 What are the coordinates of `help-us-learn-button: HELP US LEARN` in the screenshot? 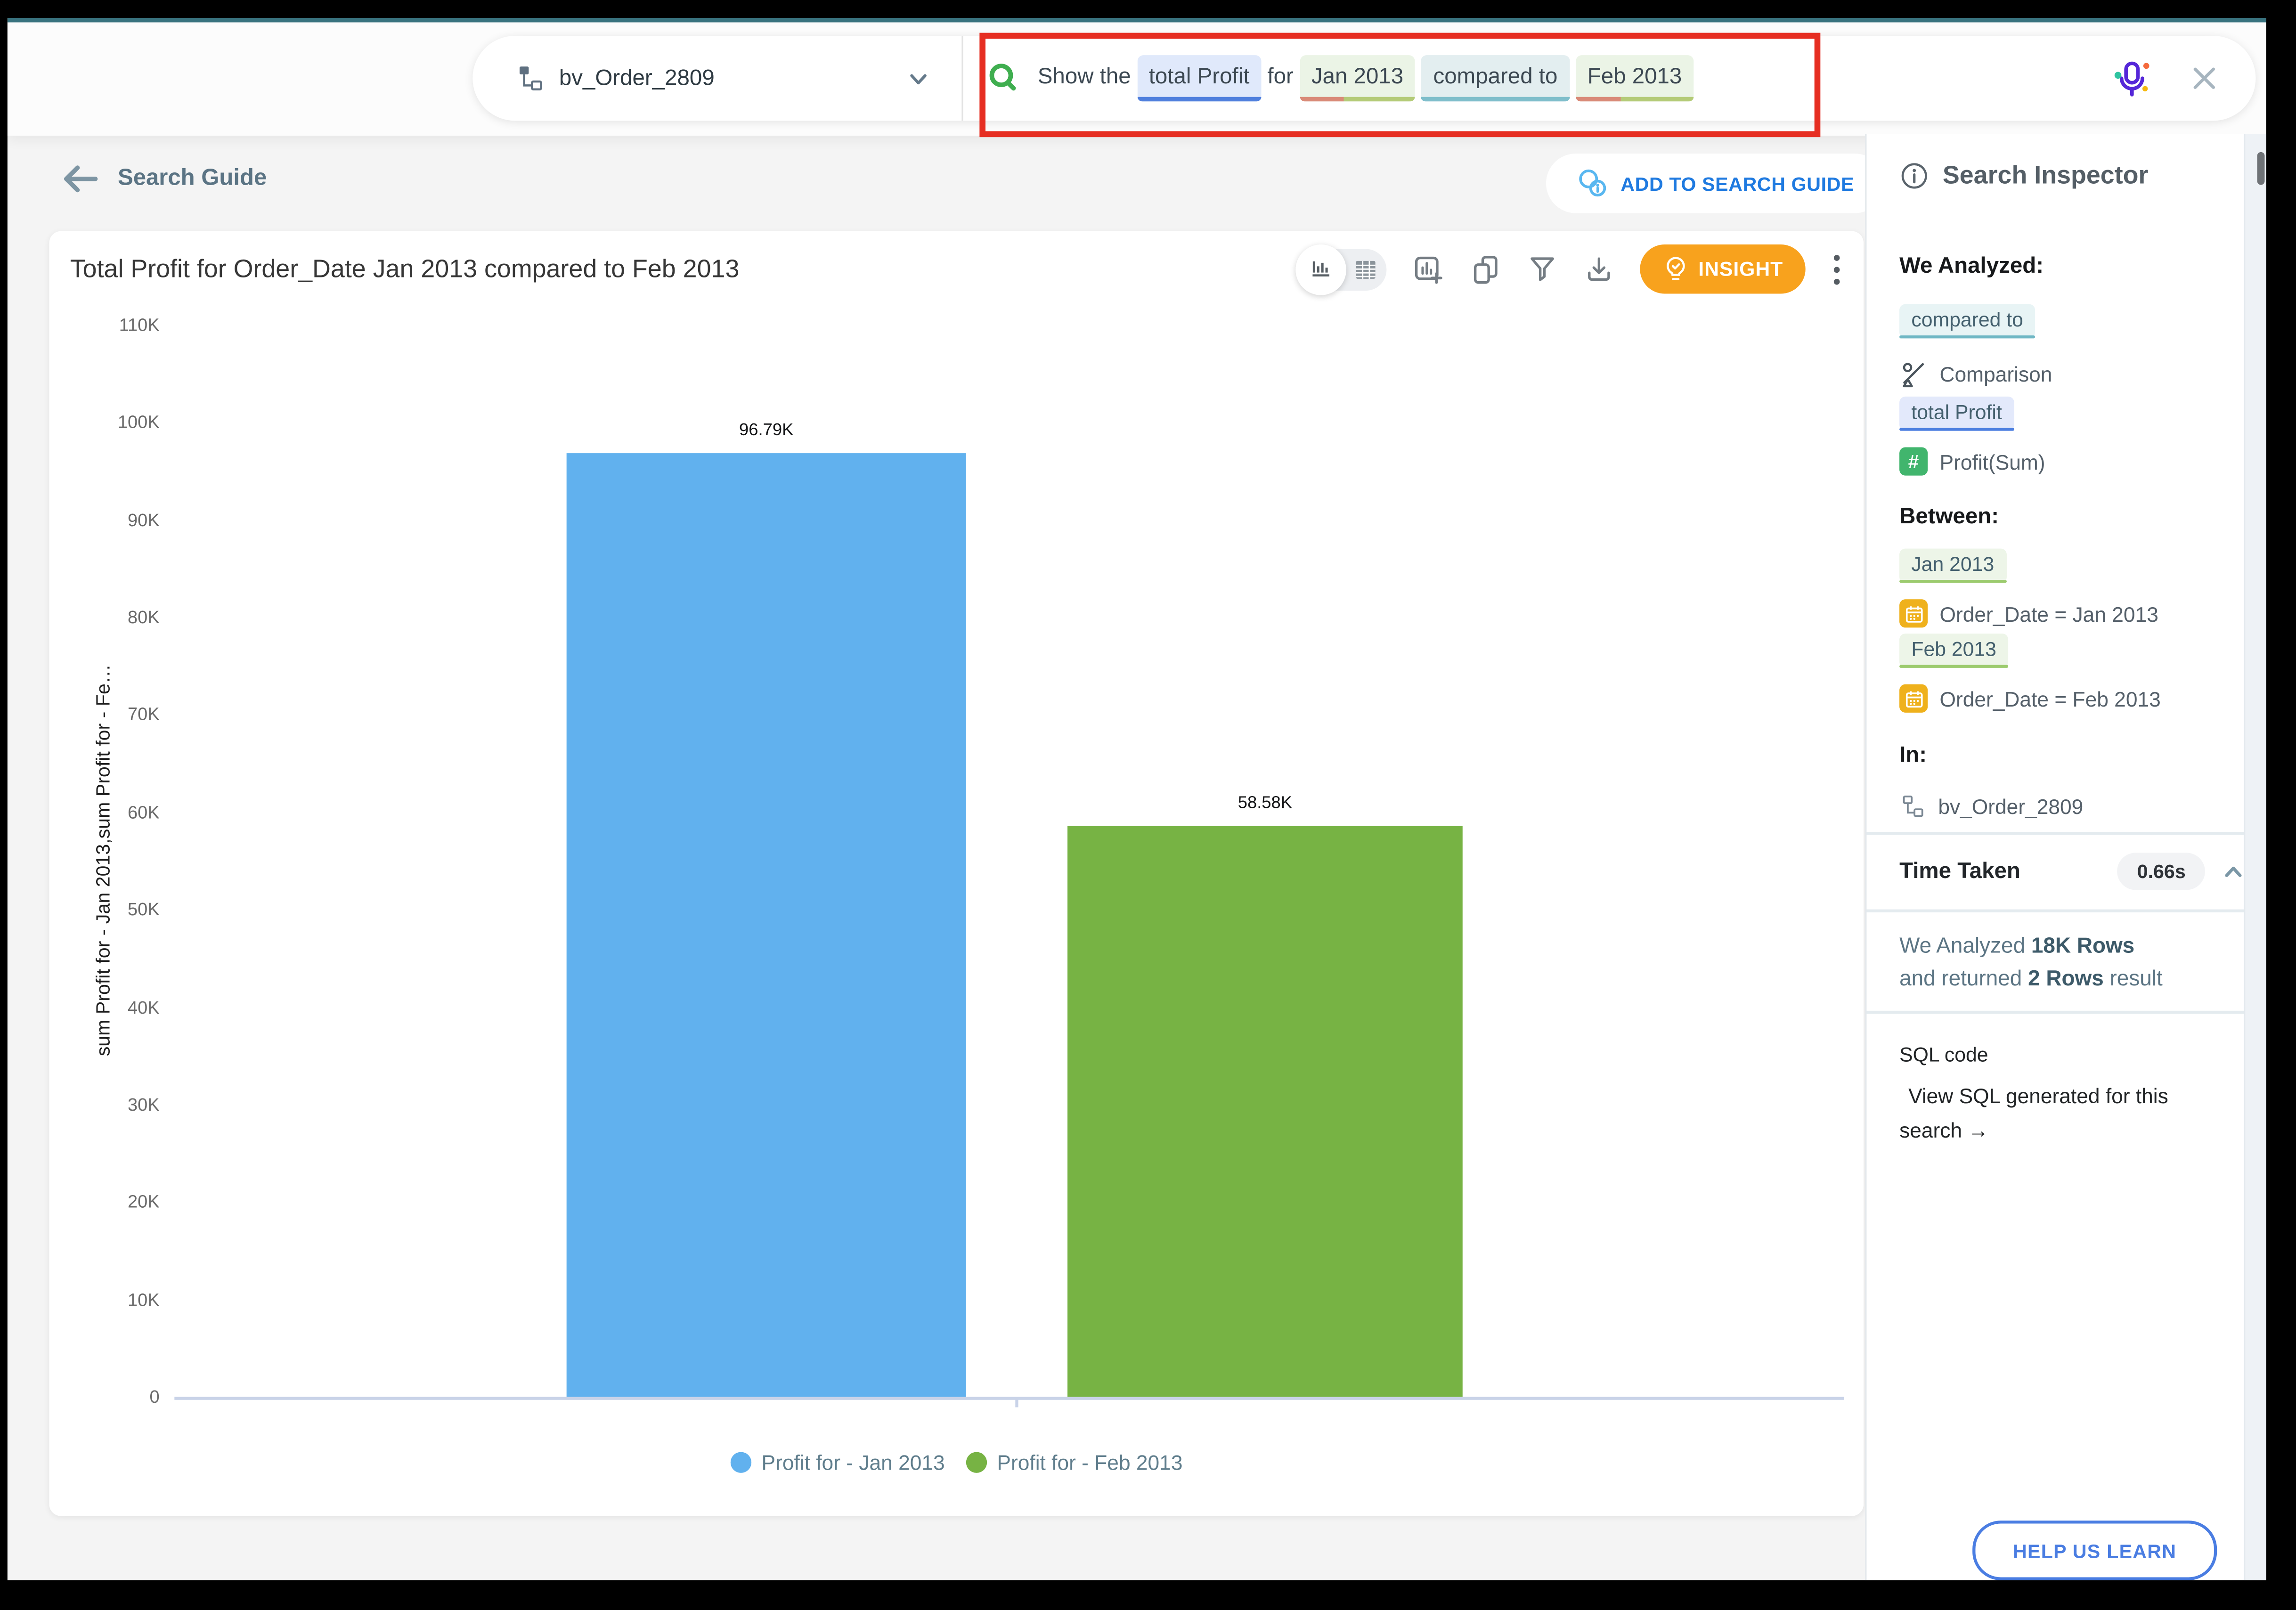 It's located at (2094, 1550).